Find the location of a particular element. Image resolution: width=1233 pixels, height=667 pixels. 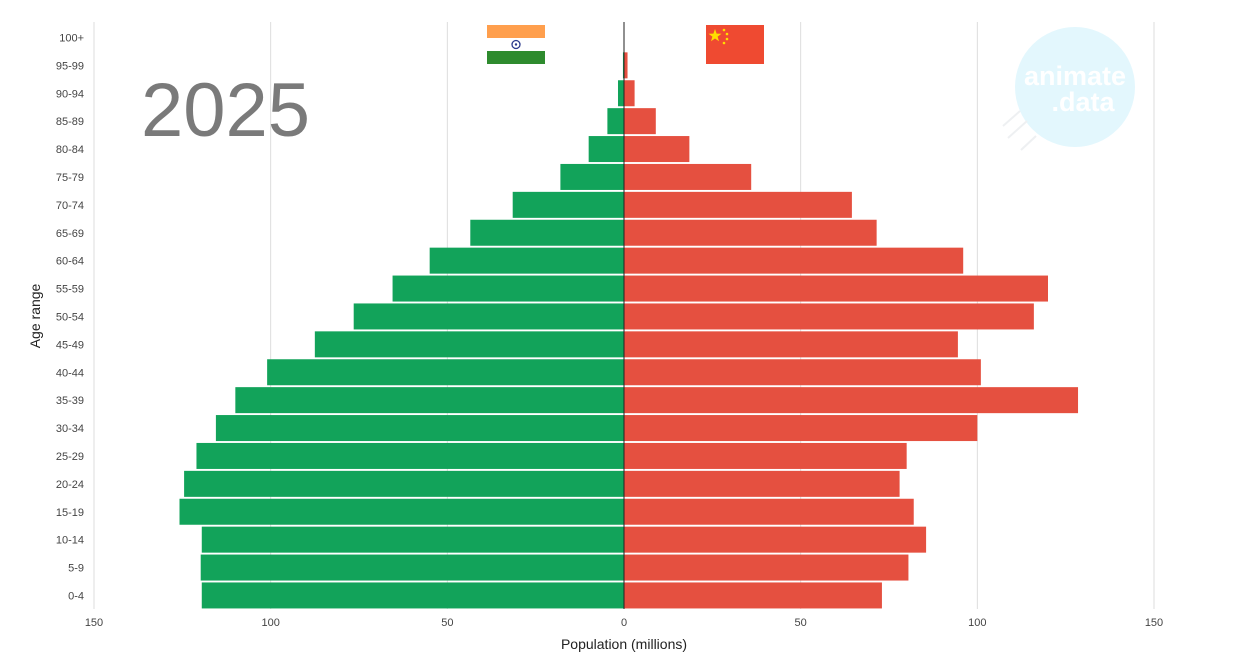

x-axis-title: Population (millions) is located at coordinates (624, 644).